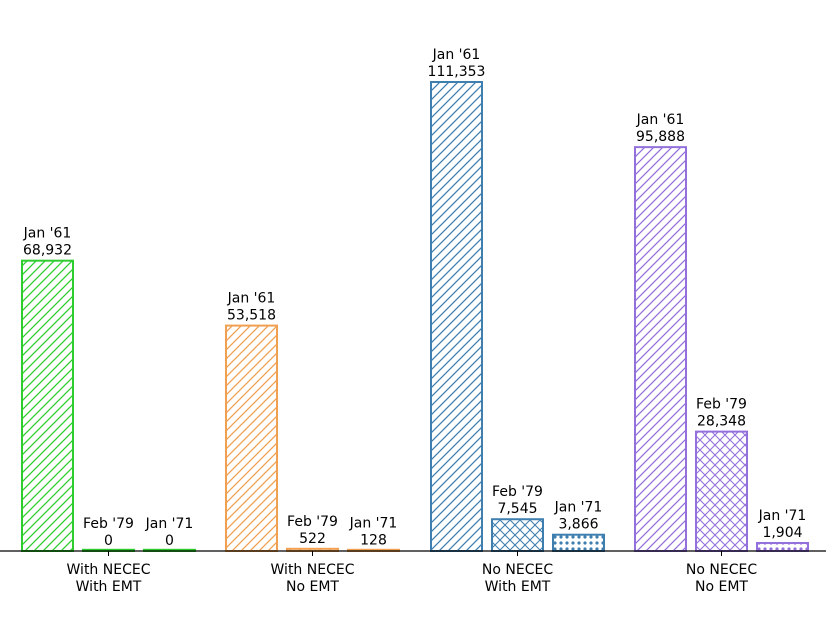  What do you see at coordinates (373, 540) in the screenshot?
I see `bar-value-label: 128` at bounding box center [373, 540].